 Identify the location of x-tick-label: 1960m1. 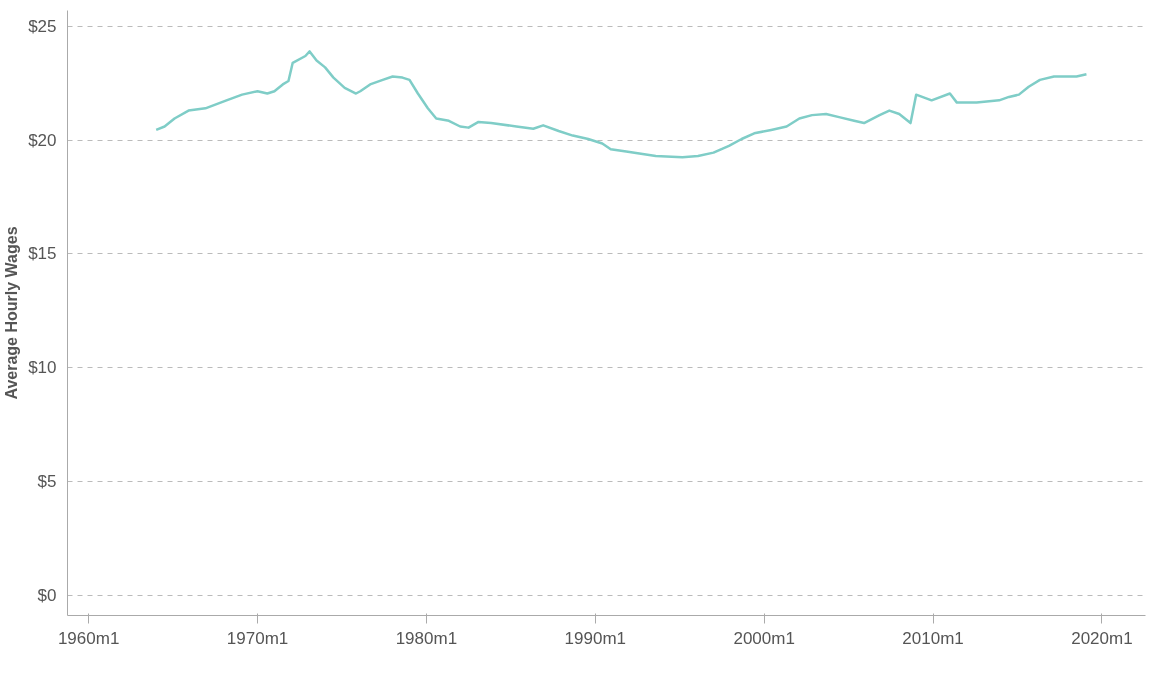
(88, 638).